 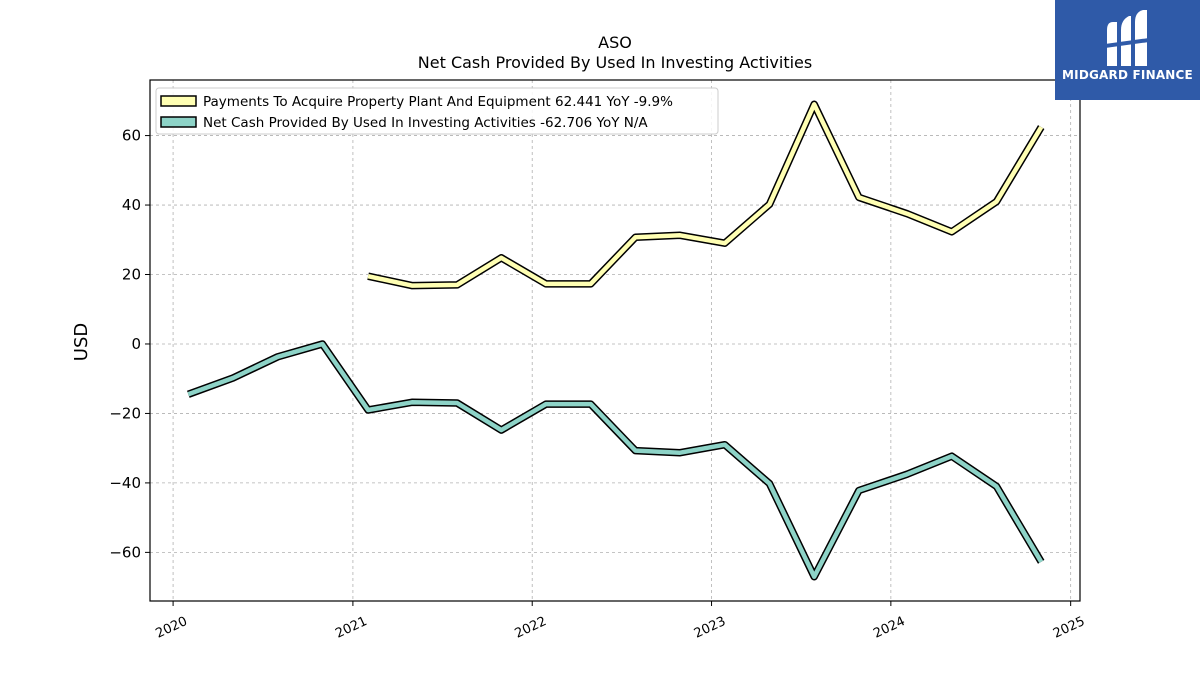 What do you see at coordinates (620, 621) in the screenshot?
I see `x-ticks: 2020 2021 2022 2023 2024 2025` at bounding box center [620, 621].